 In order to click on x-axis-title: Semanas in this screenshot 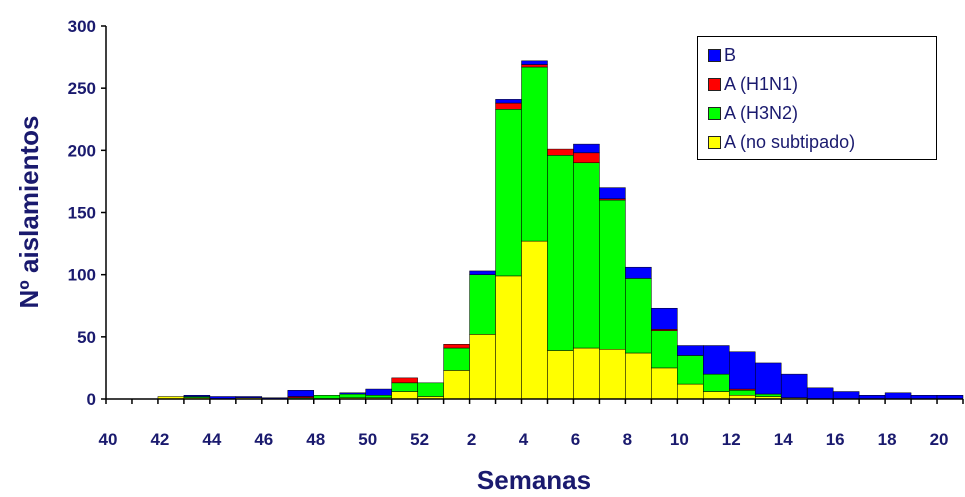, I will do `click(534, 480)`.